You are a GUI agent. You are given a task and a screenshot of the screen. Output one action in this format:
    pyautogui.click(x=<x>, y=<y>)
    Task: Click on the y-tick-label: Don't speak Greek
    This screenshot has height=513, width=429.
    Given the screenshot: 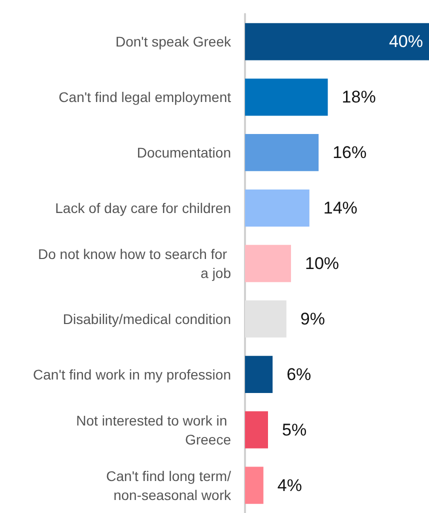 What is the action you would take?
    pyautogui.click(x=173, y=42)
    